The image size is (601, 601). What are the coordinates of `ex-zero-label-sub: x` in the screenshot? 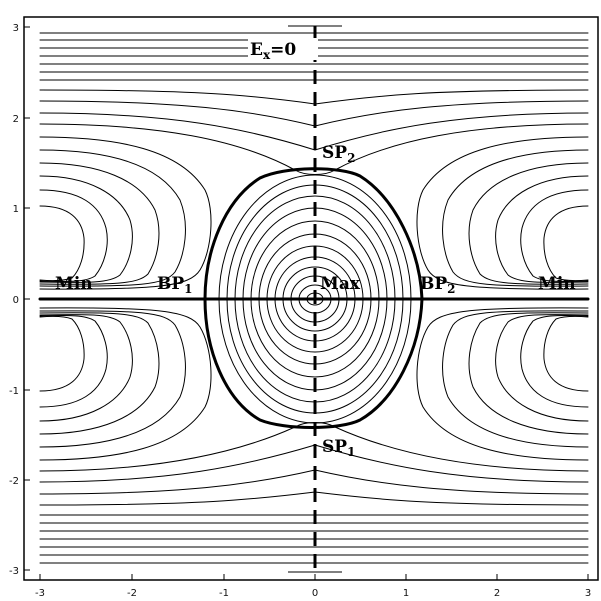 It's located at (267, 55).